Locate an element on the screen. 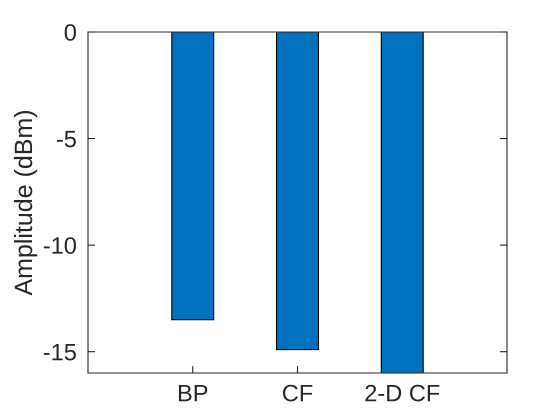 The height and width of the screenshot is (420, 560). x-tick-label: BP is located at coordinates (193, 393).